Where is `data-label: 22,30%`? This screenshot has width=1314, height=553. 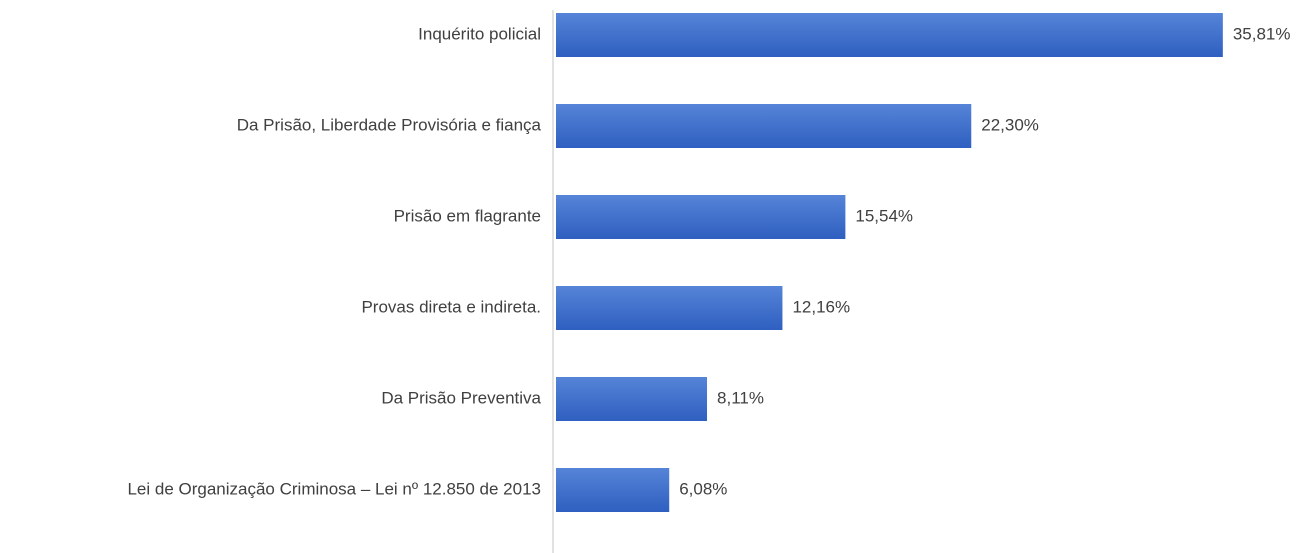 data-label: 22,30% is located at coordinates (1010, 124).